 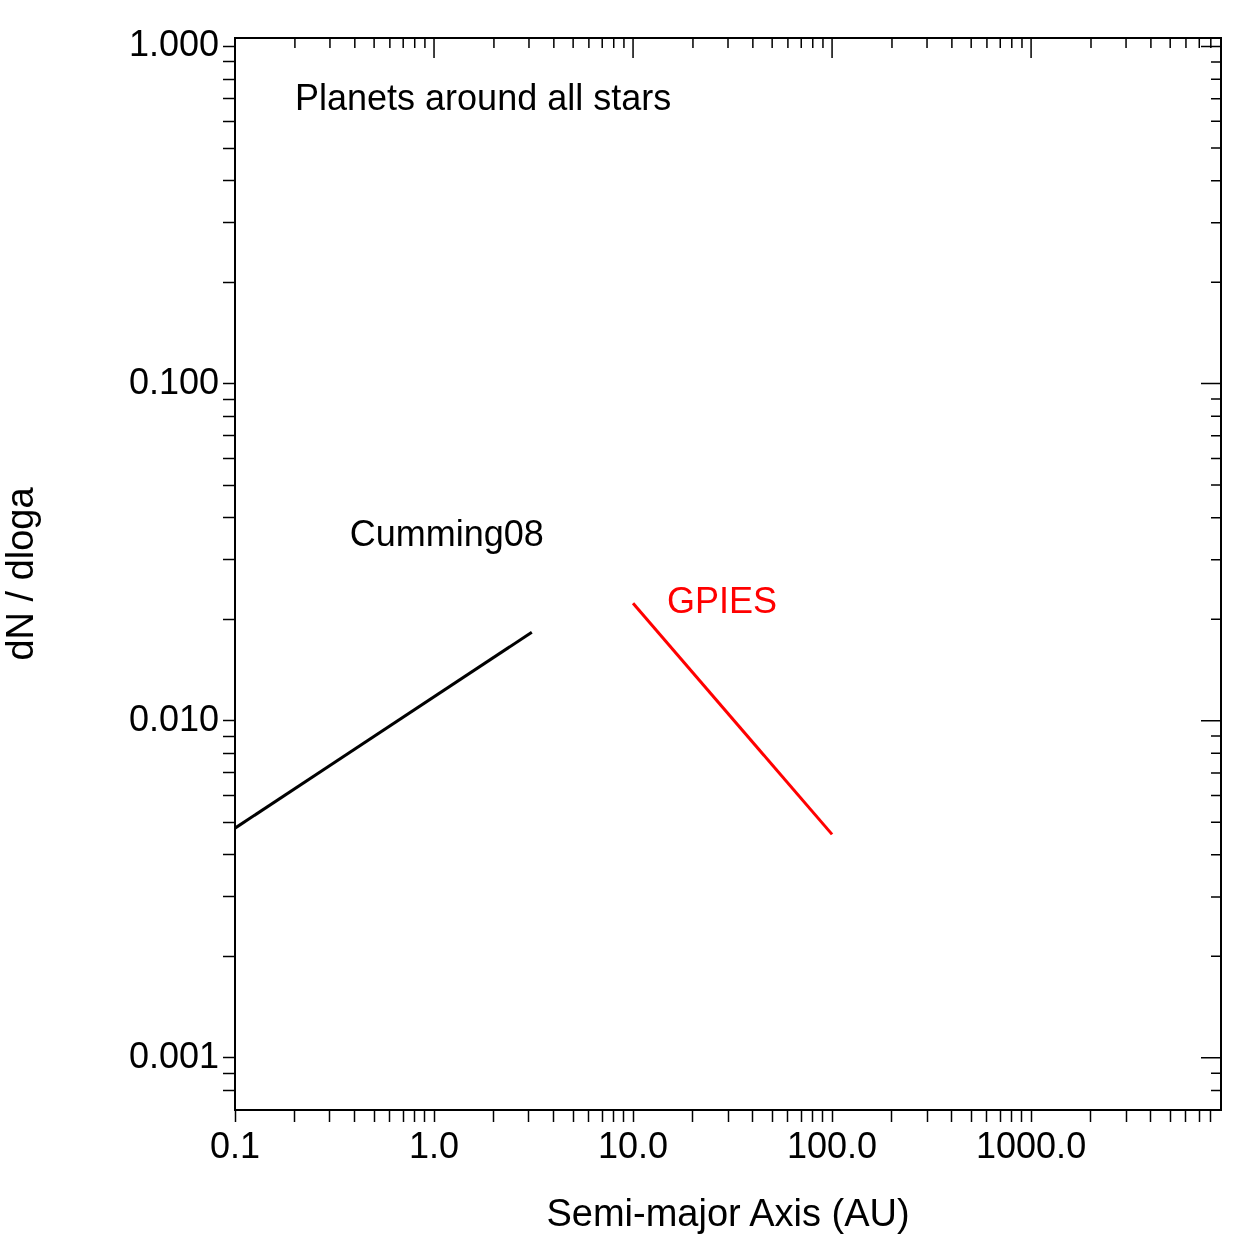 I want to click on x-tick-label: 1.0, so click(x=434, y=1145).